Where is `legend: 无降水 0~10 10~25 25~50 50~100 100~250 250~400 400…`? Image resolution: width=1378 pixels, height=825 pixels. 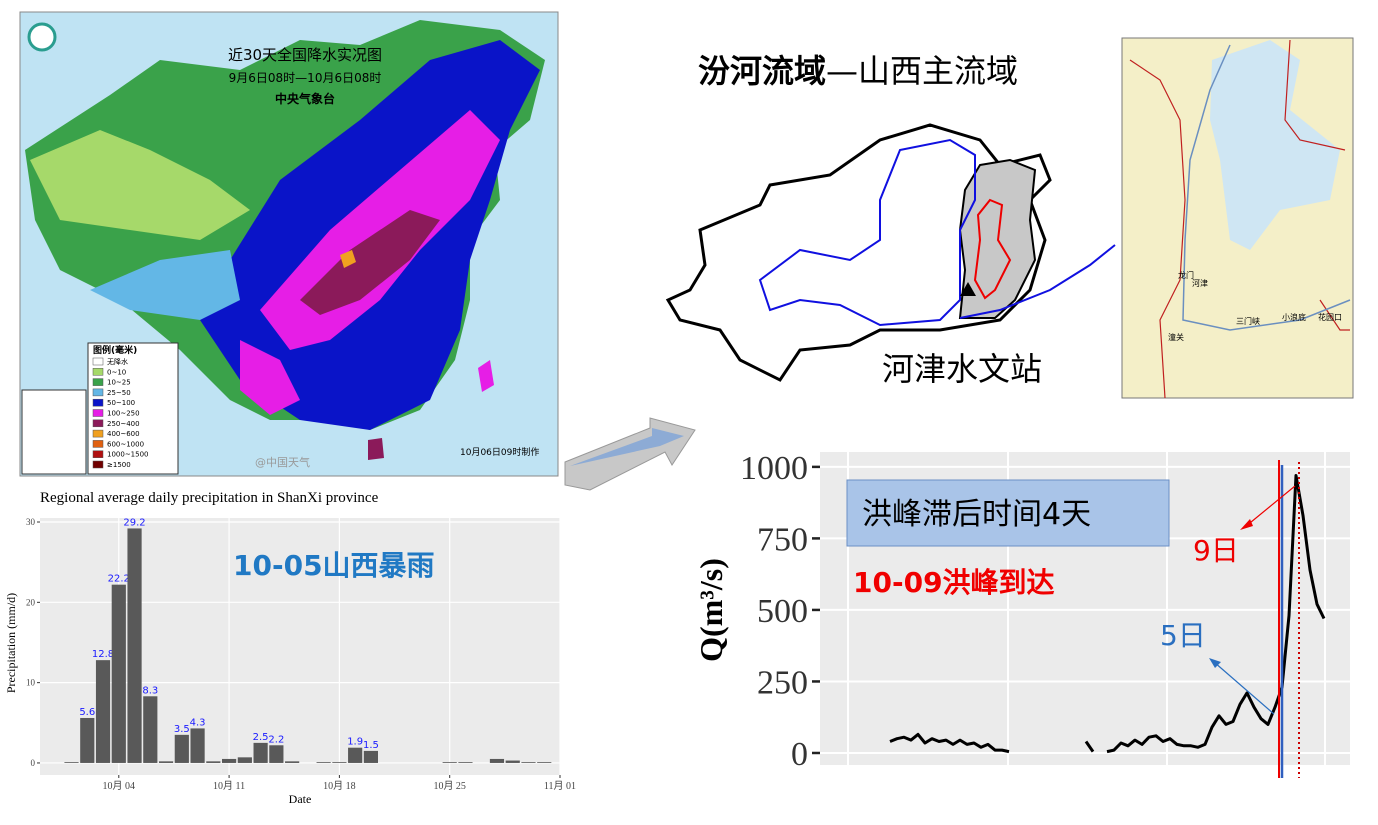
legend: 无降水 0~10 10~25 25~50 50~100 100~250 250~400 400… is located at coordinates (120, 413).